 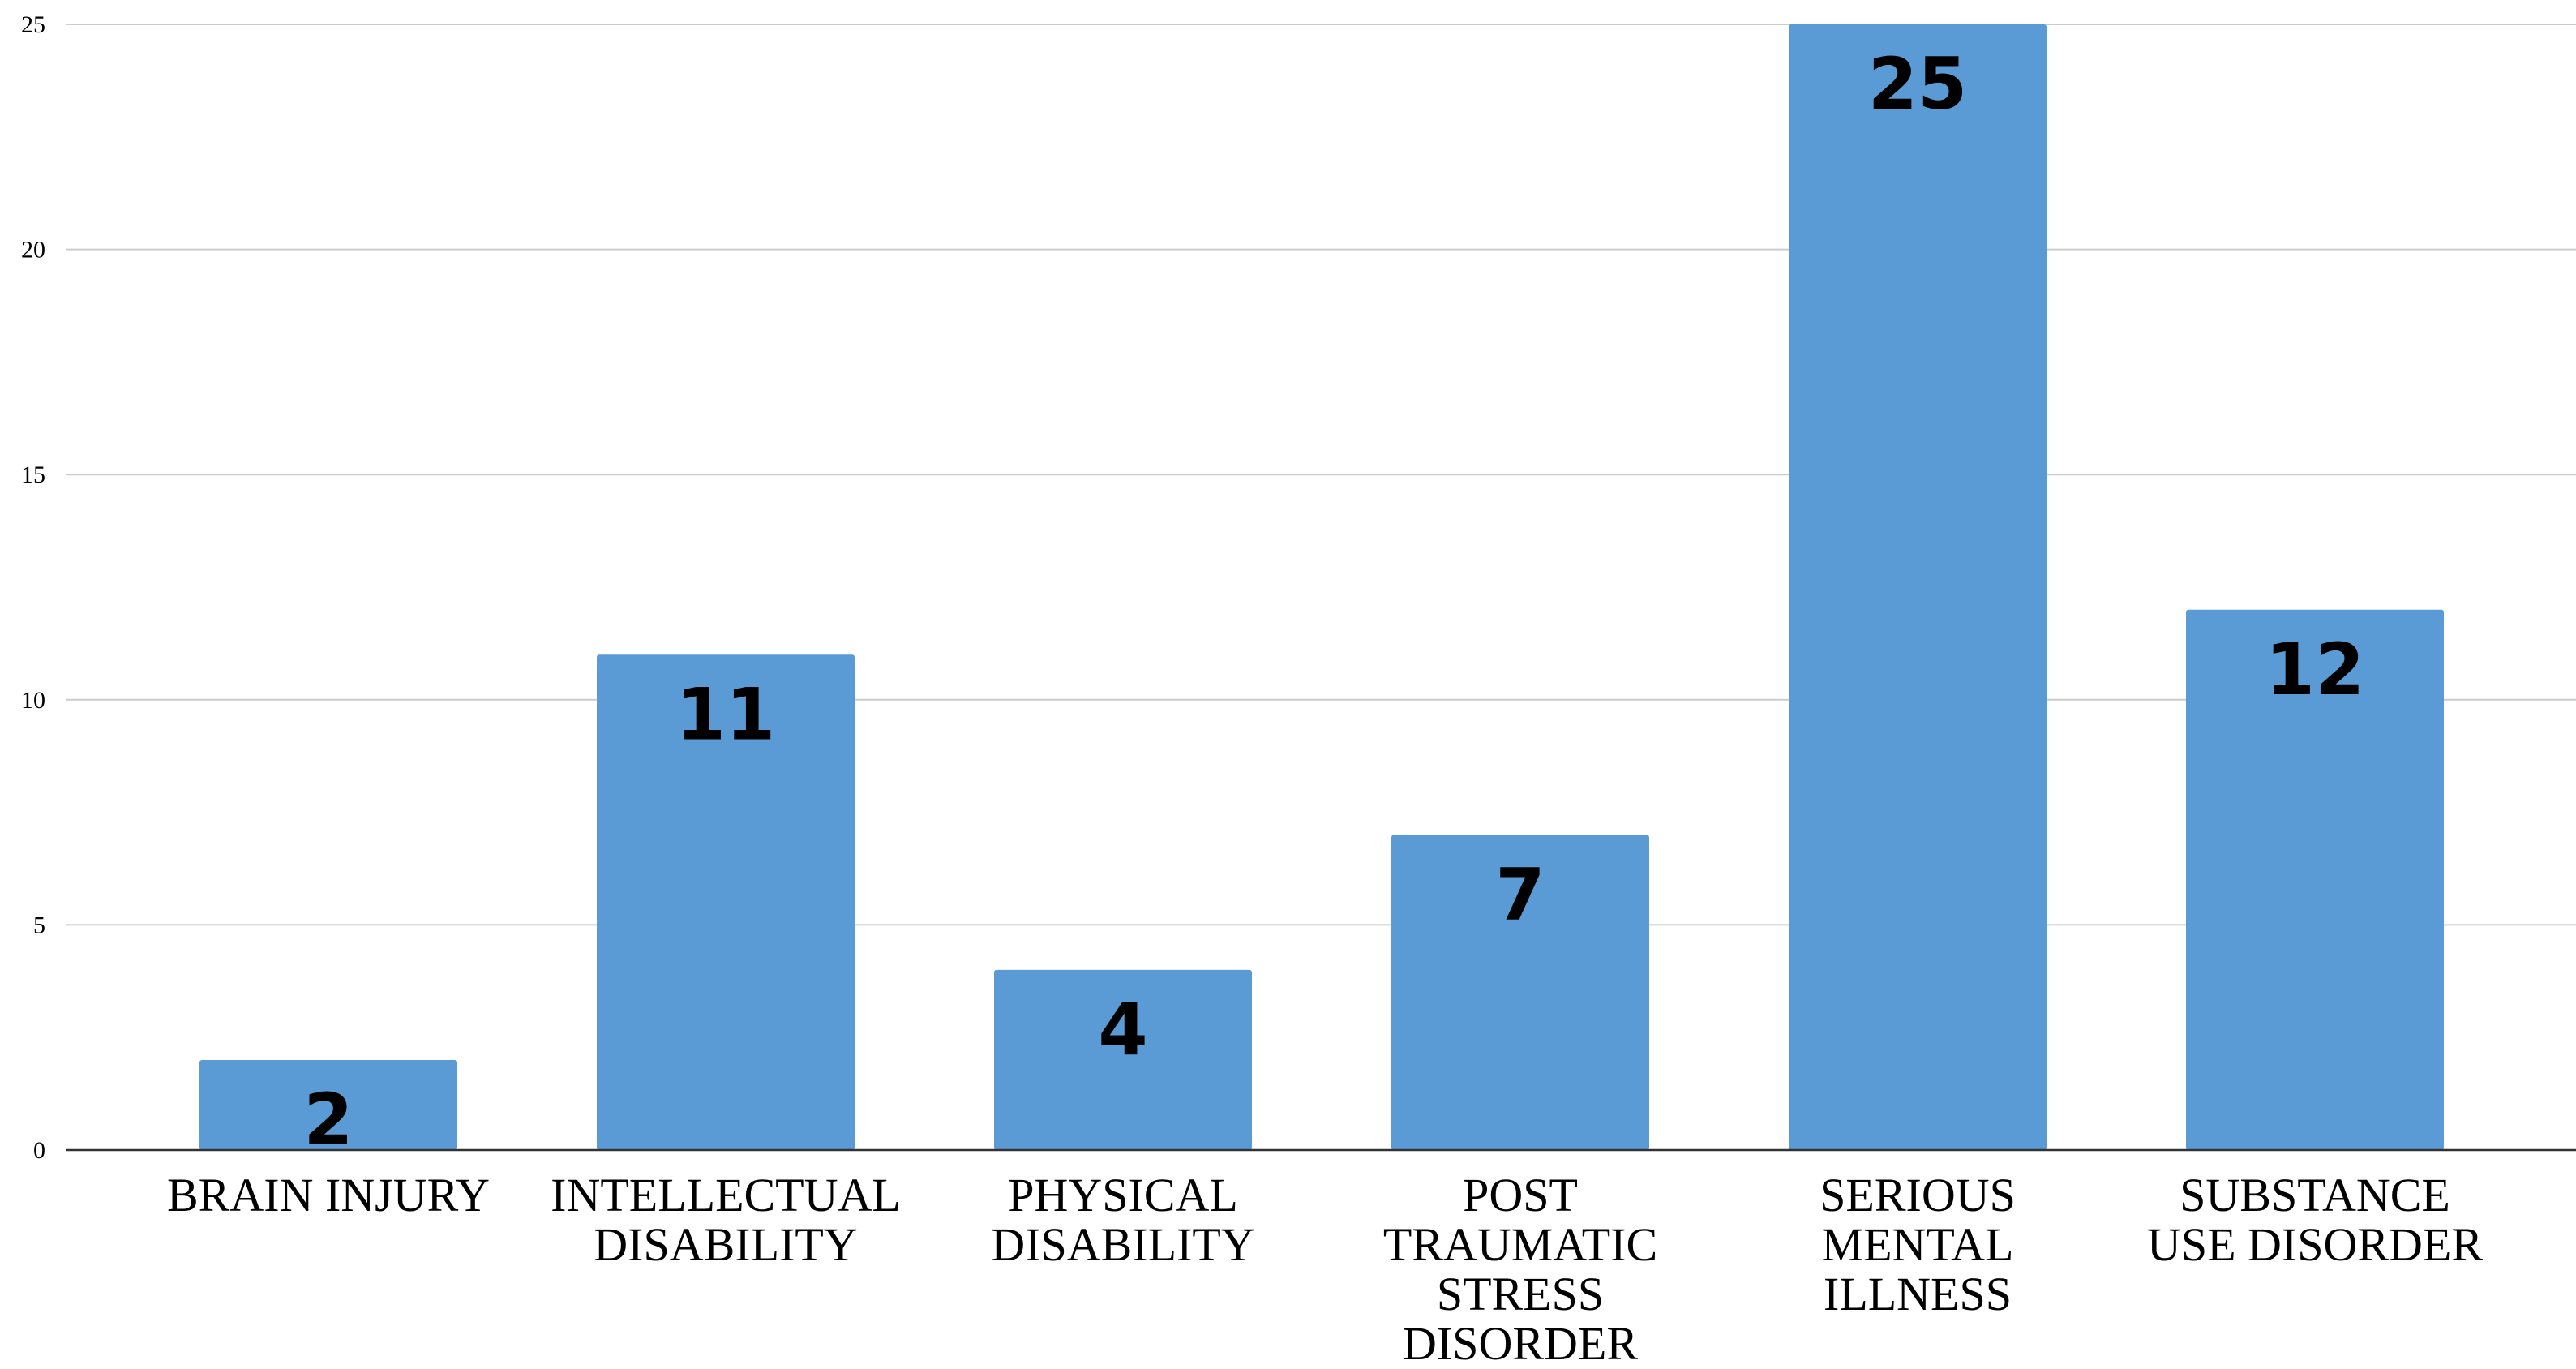 I want to click on bar-value-label: 25, so click(x=1917, y=84).